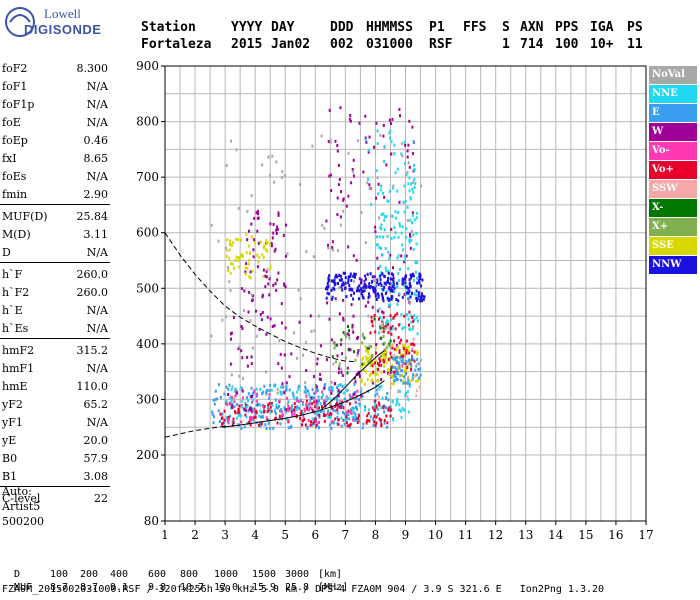  Describe the element at coordinates (55, 353) in the screenshot. I see `param-row: hmF2 315.2` at that location.